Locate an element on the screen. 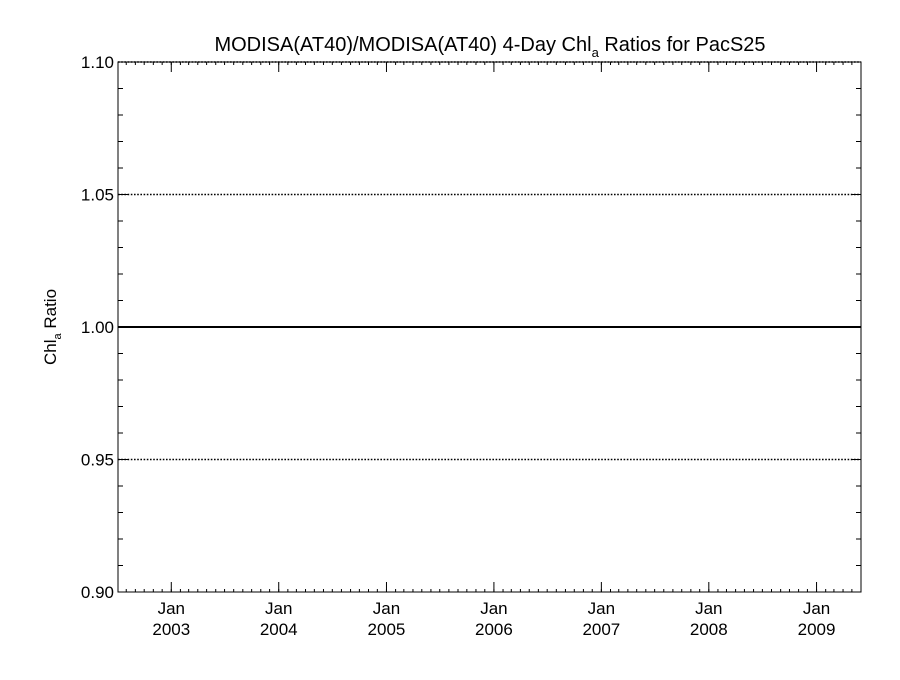 This screenshot has height=680, width=900. ylabel-subscript: a is located at coordinates (58, 336).